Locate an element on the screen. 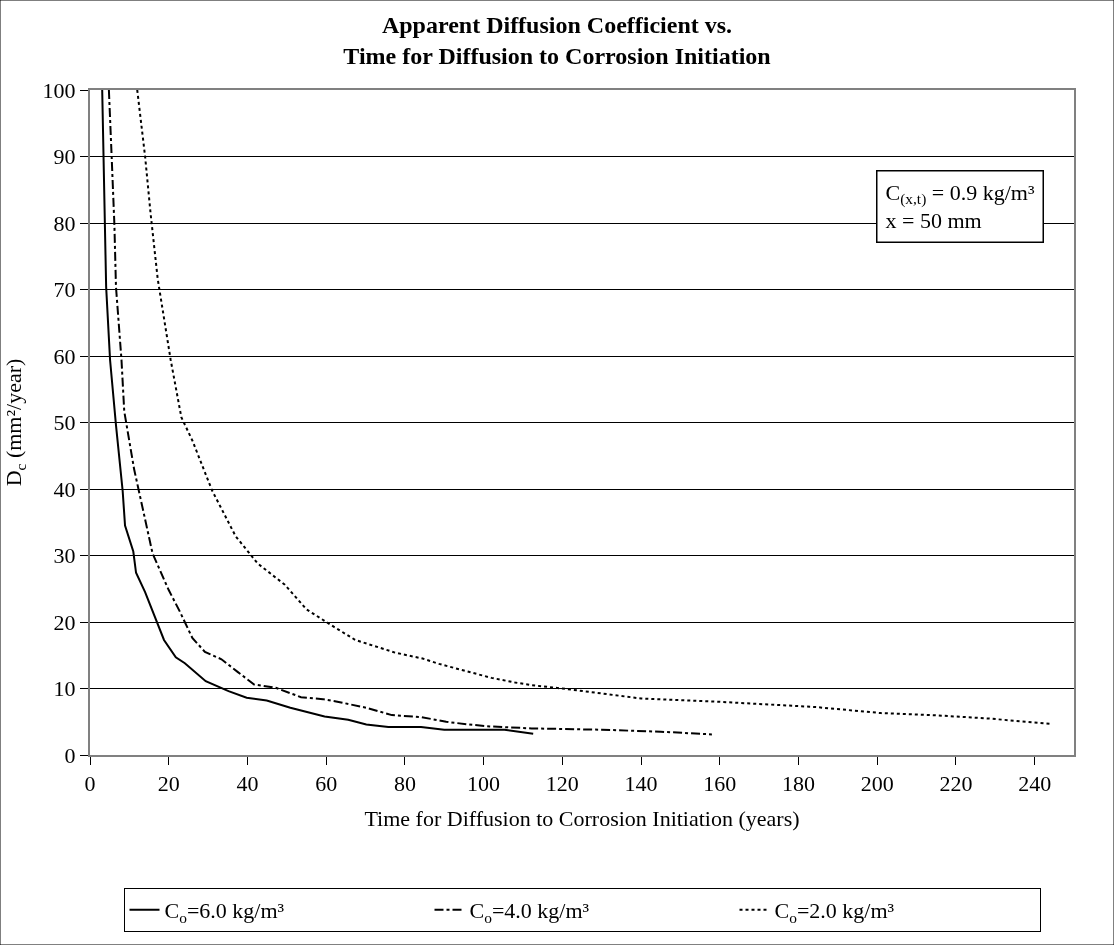 This screenshot has width=1114, height=945. x-tick-label: 40 is located at coordinates (247, 784).